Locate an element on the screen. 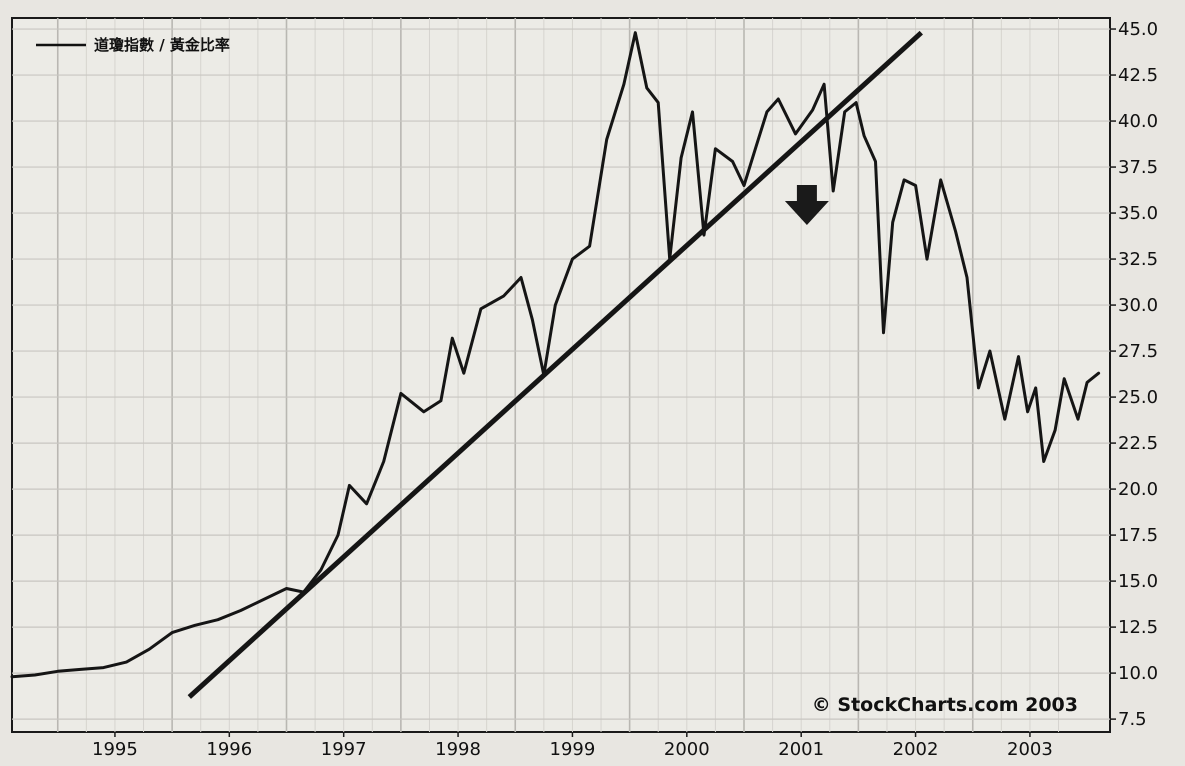  x-tick-label: 1996 is located at coordinates (229, 749).